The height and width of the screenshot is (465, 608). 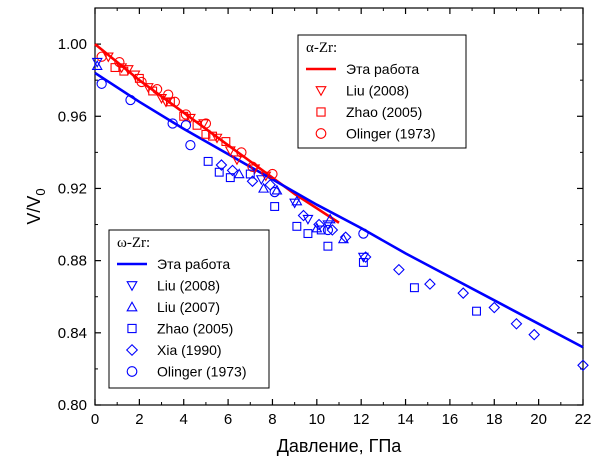 What do you see at coordinates (189, 350) in the screenshot?
I see `omega-legend-label: Xia (1990)` at bounding box center [189, 350].